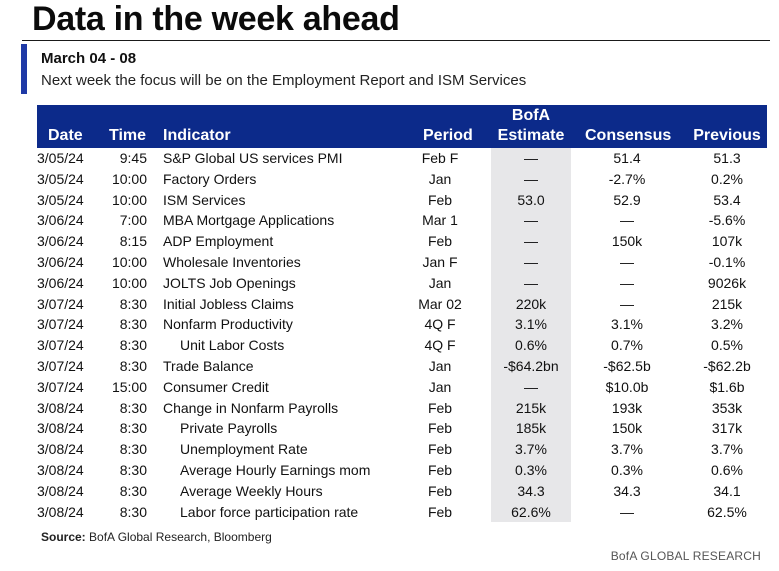 The image size is (779, 571). What do you see at coordinates (727, 365) in the screenshot?
I see `cell-previous: -$62.2b` at bounding box center [727, 365].